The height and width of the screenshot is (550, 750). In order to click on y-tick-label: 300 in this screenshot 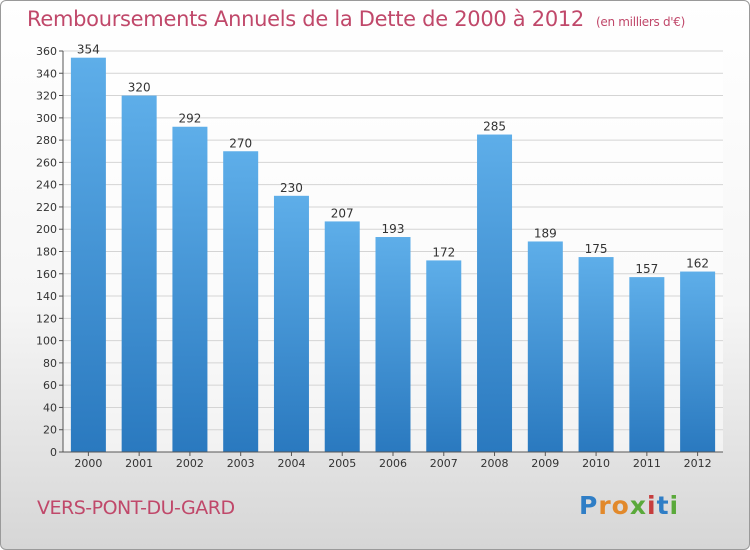, I will do `click(46, 118)`.